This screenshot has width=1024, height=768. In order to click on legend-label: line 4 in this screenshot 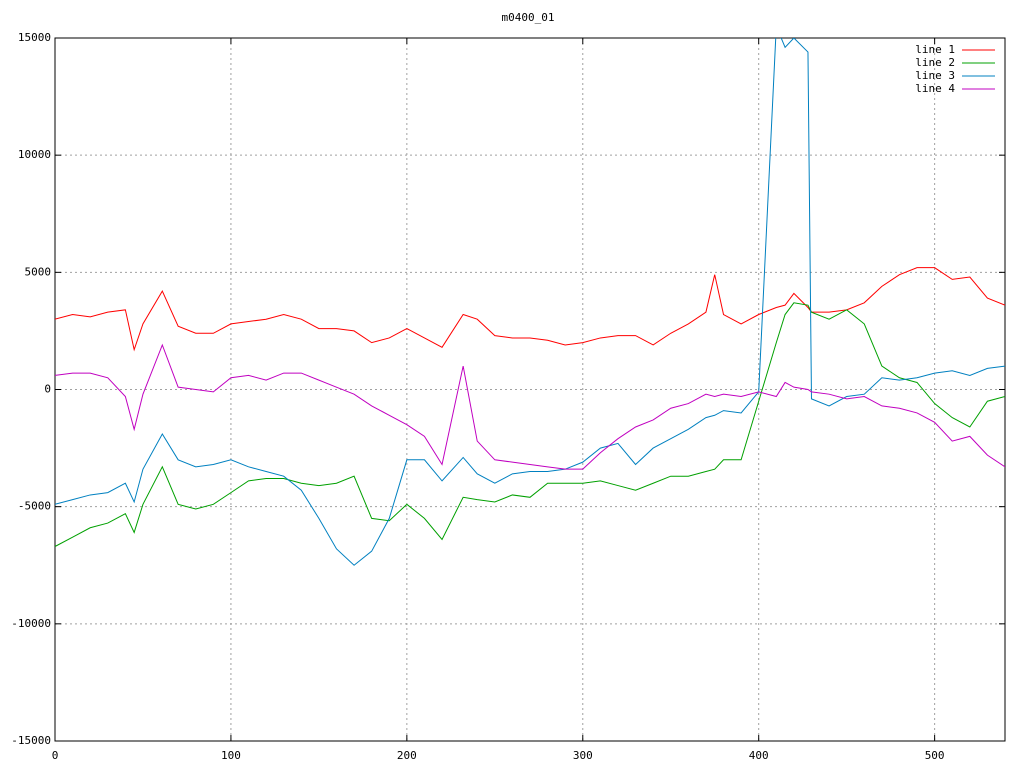, I will do `click(935, 88)`.